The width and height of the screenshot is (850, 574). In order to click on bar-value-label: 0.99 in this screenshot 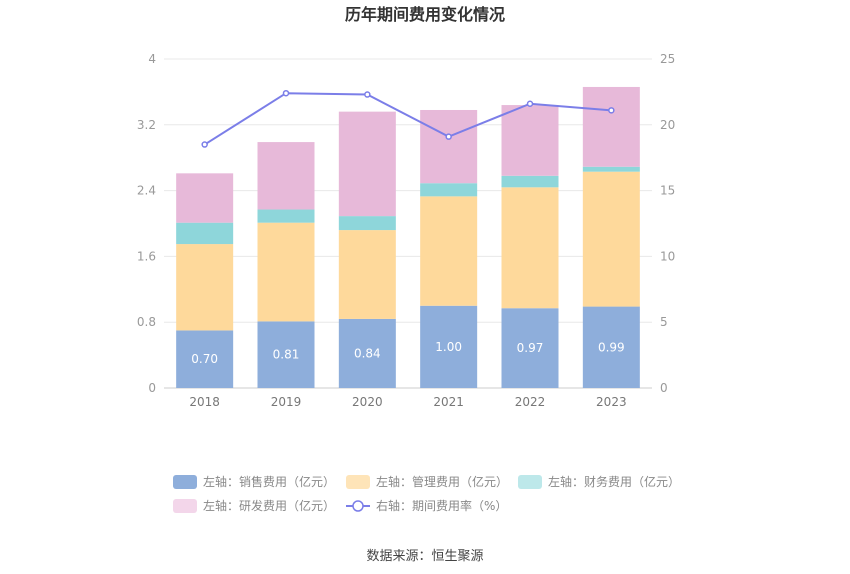, I will do `click(611, 347)`.